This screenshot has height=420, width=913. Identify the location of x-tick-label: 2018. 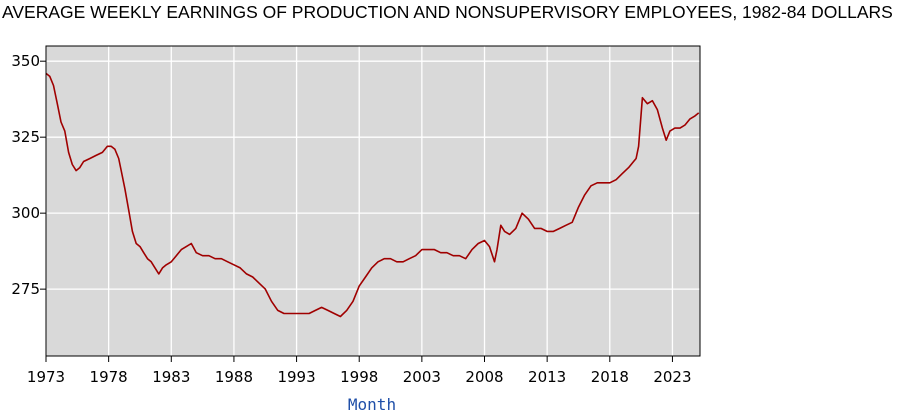
(610, 377).